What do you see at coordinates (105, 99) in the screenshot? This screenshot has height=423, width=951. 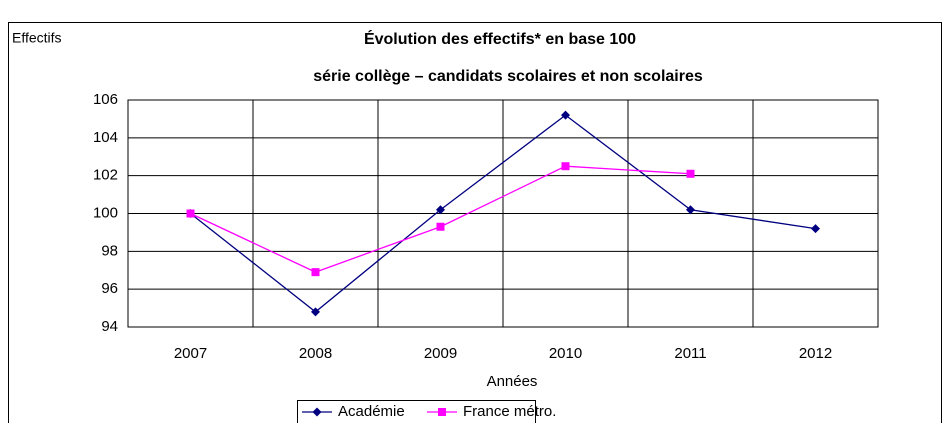 I see `y-tick-label: 106` at bounding box center [105, 99].